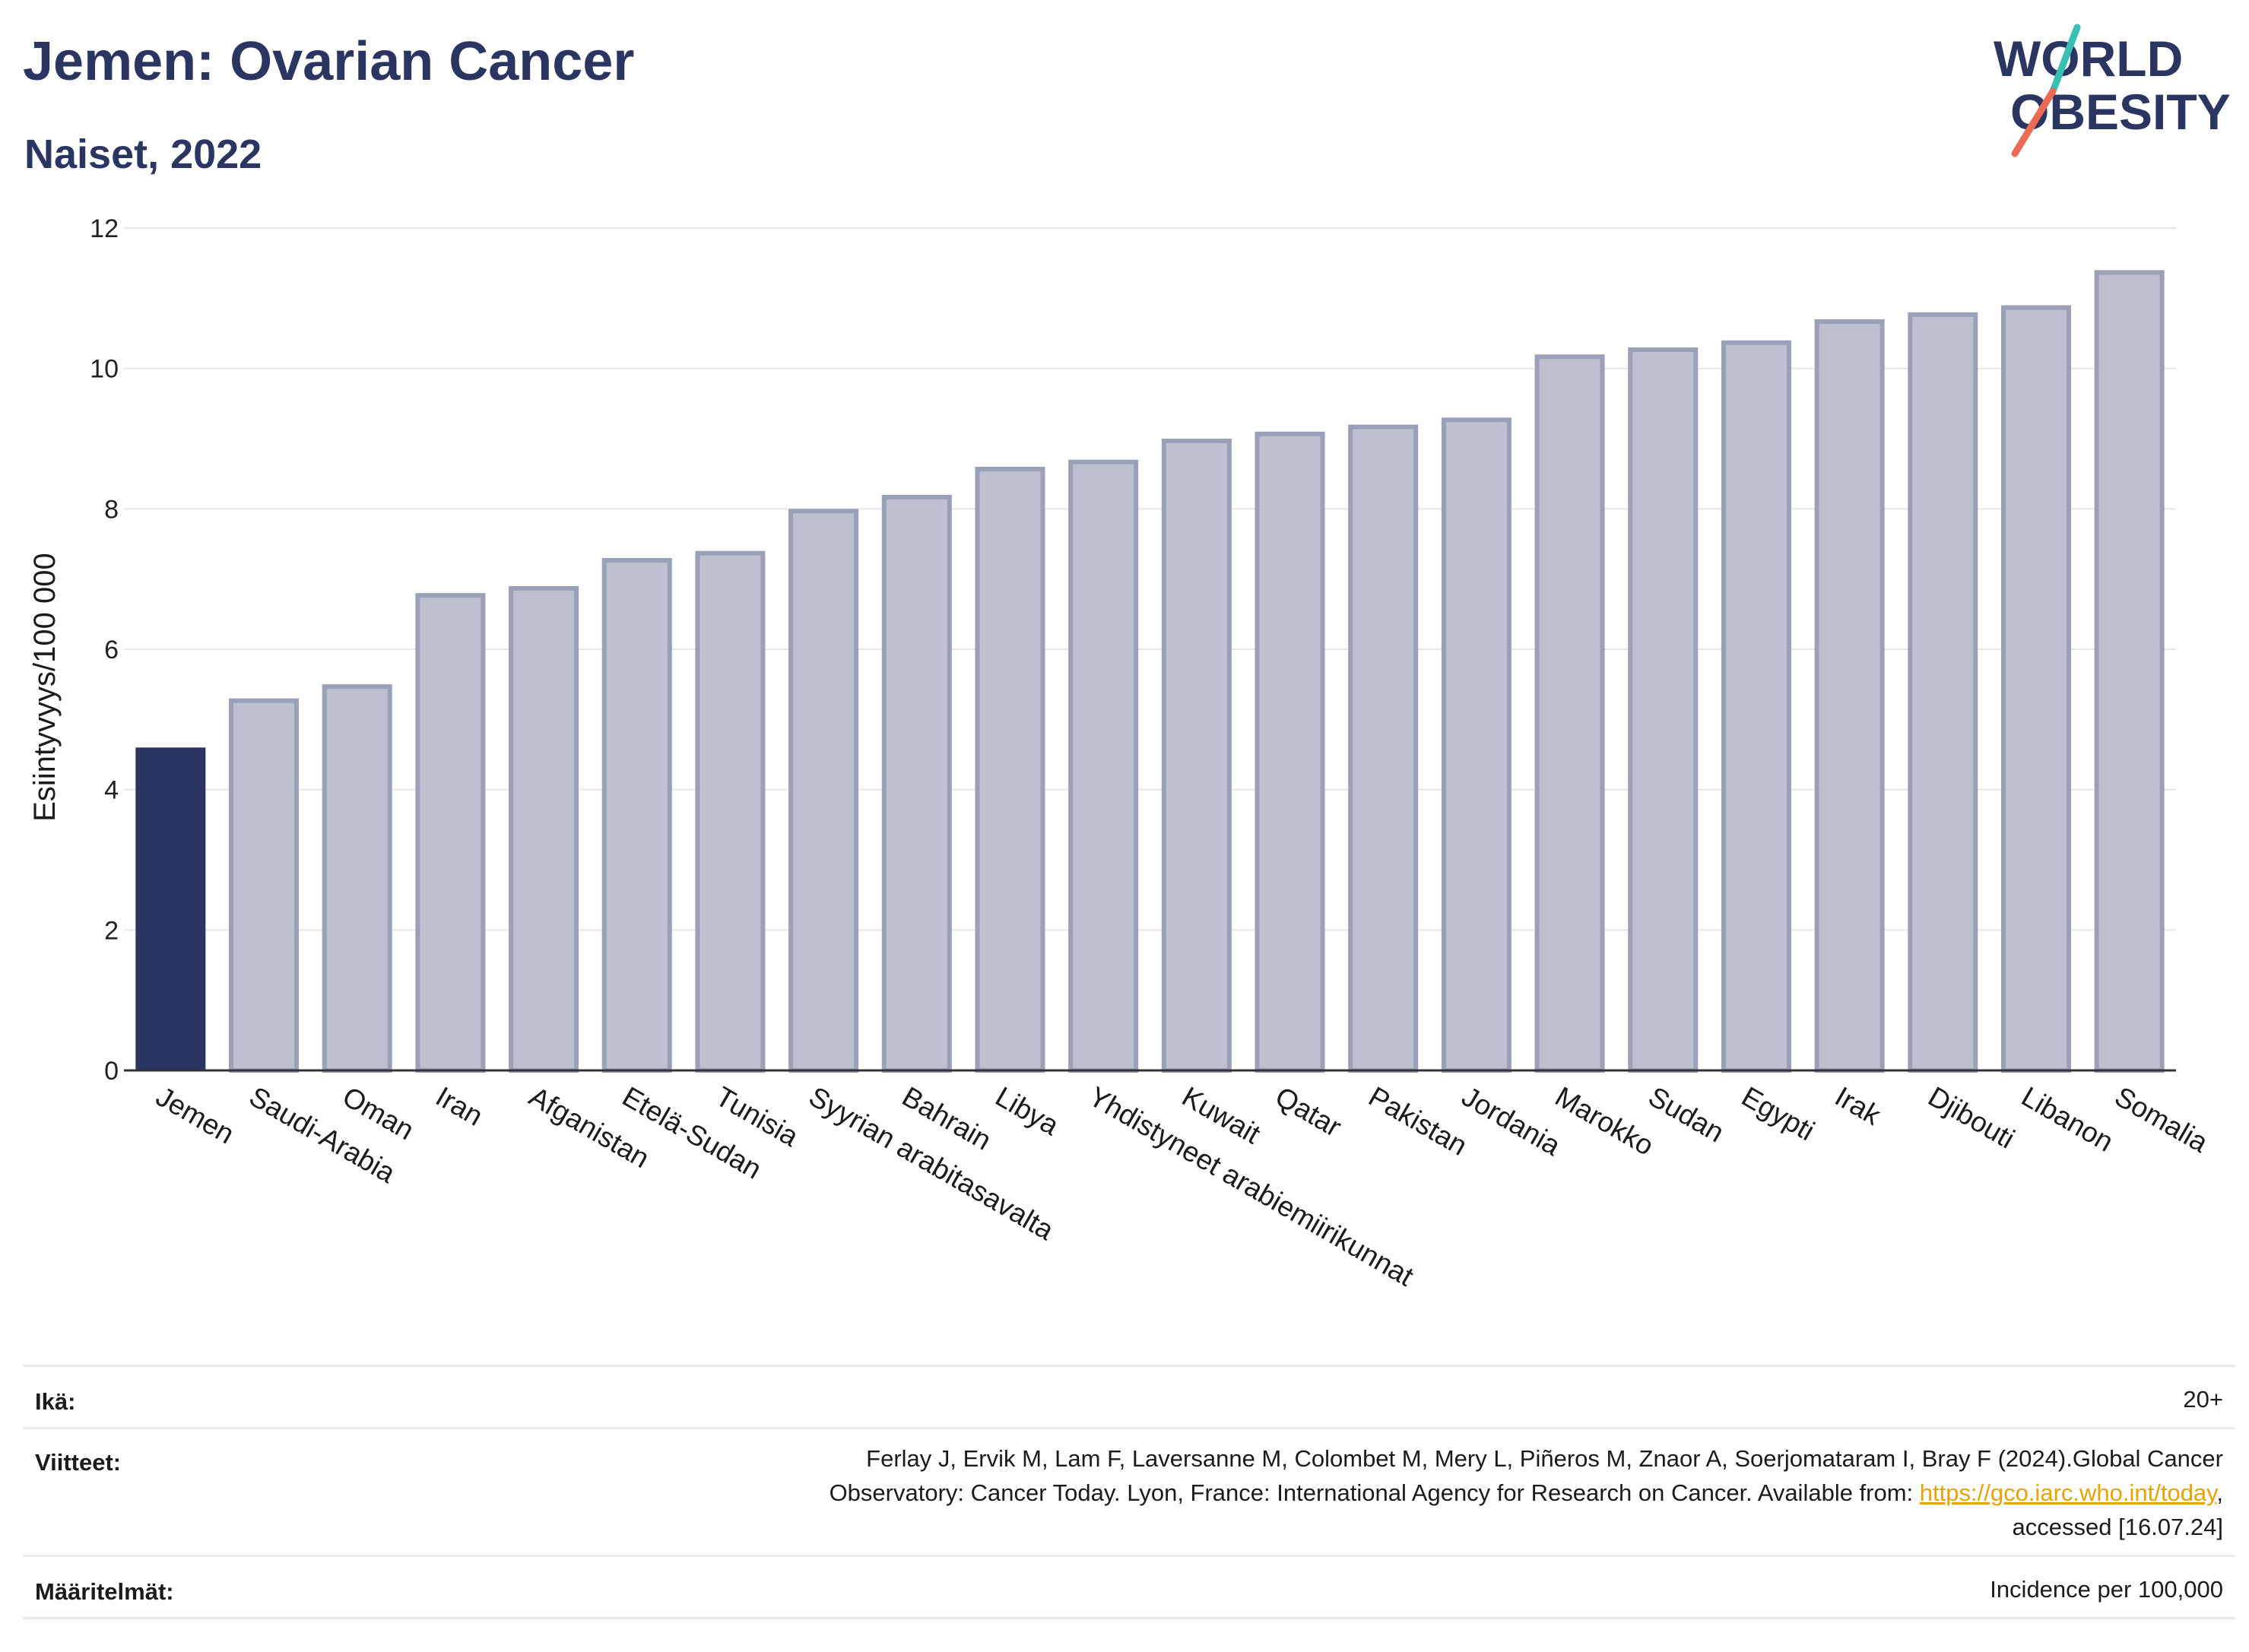 This screenshot has height=1652, width=2249. Describe the element at coordinates (55, 1401) in the screenshot. I see `age-label: Ikä:` at that location.